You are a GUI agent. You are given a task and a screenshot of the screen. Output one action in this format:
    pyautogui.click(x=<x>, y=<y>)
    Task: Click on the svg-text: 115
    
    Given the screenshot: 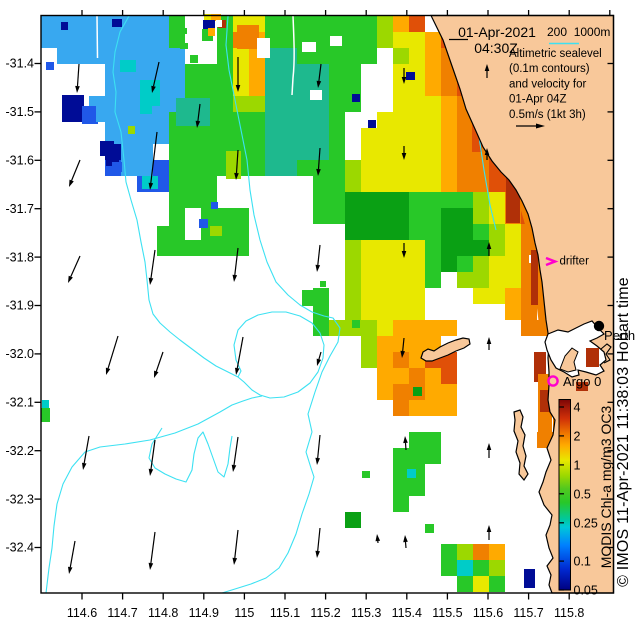 What is the action you would take?
    pyautogui.click(x=244, y=613)
    